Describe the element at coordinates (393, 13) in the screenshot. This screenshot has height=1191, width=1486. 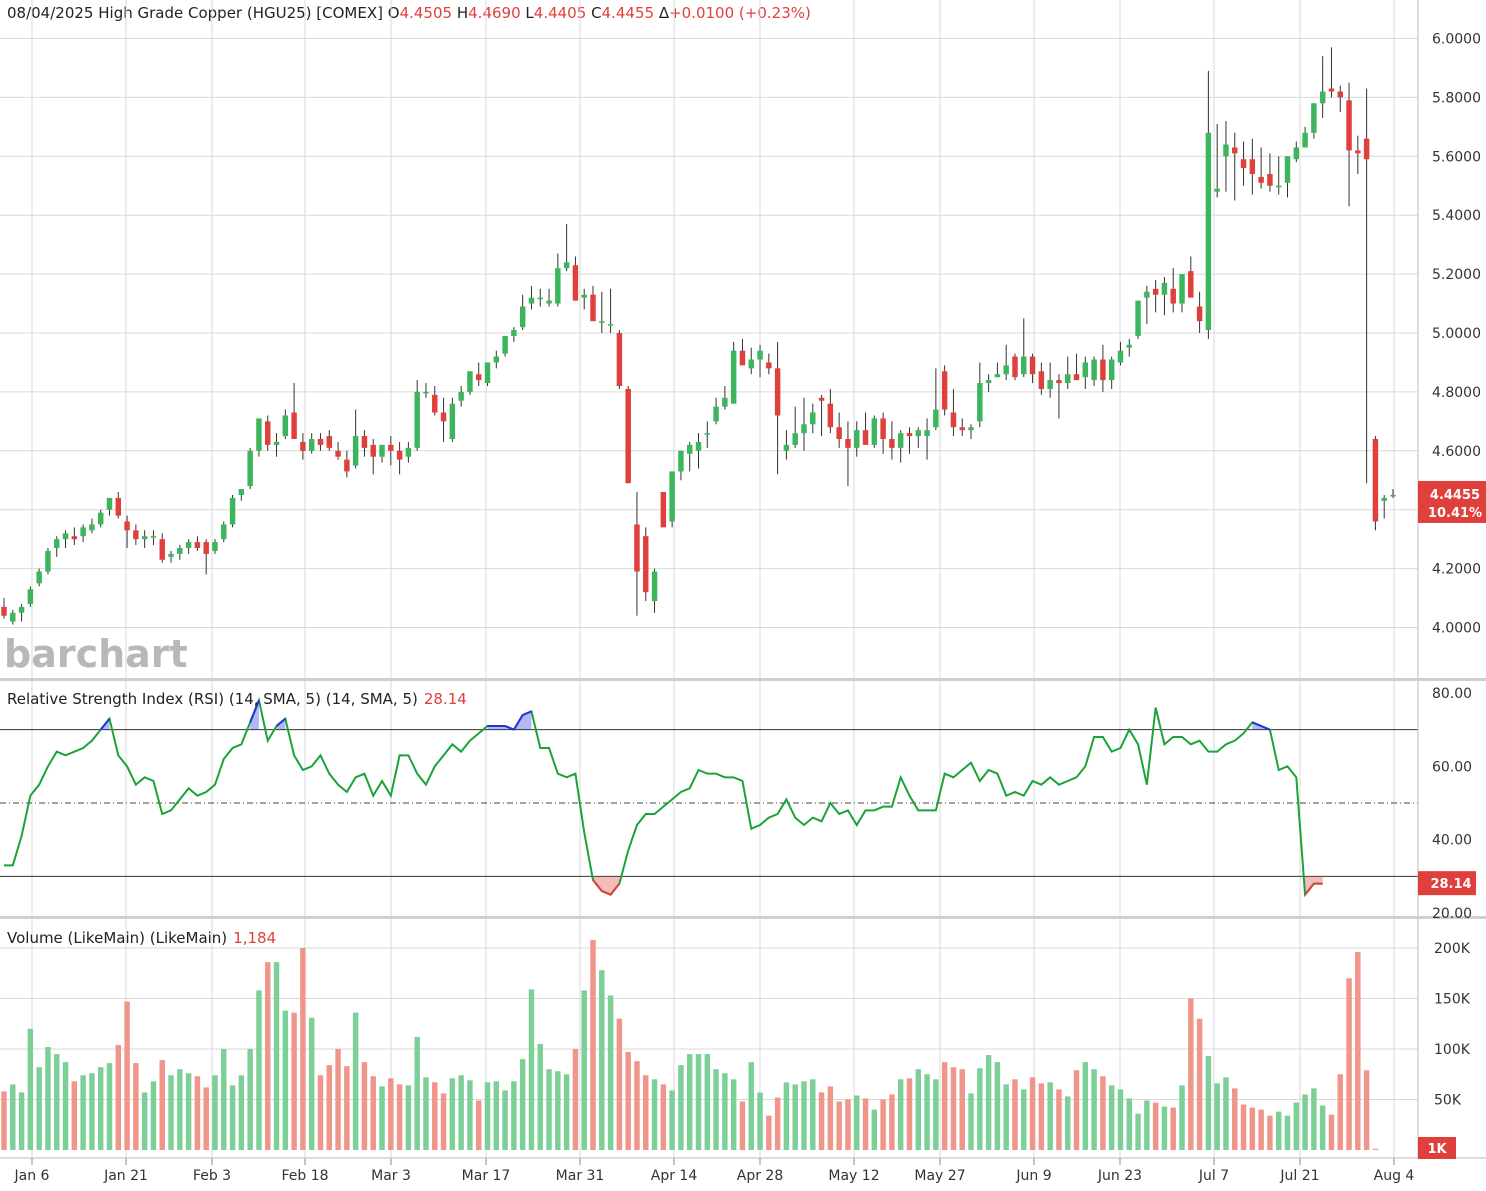
I see `header-open-label: O` at that location.